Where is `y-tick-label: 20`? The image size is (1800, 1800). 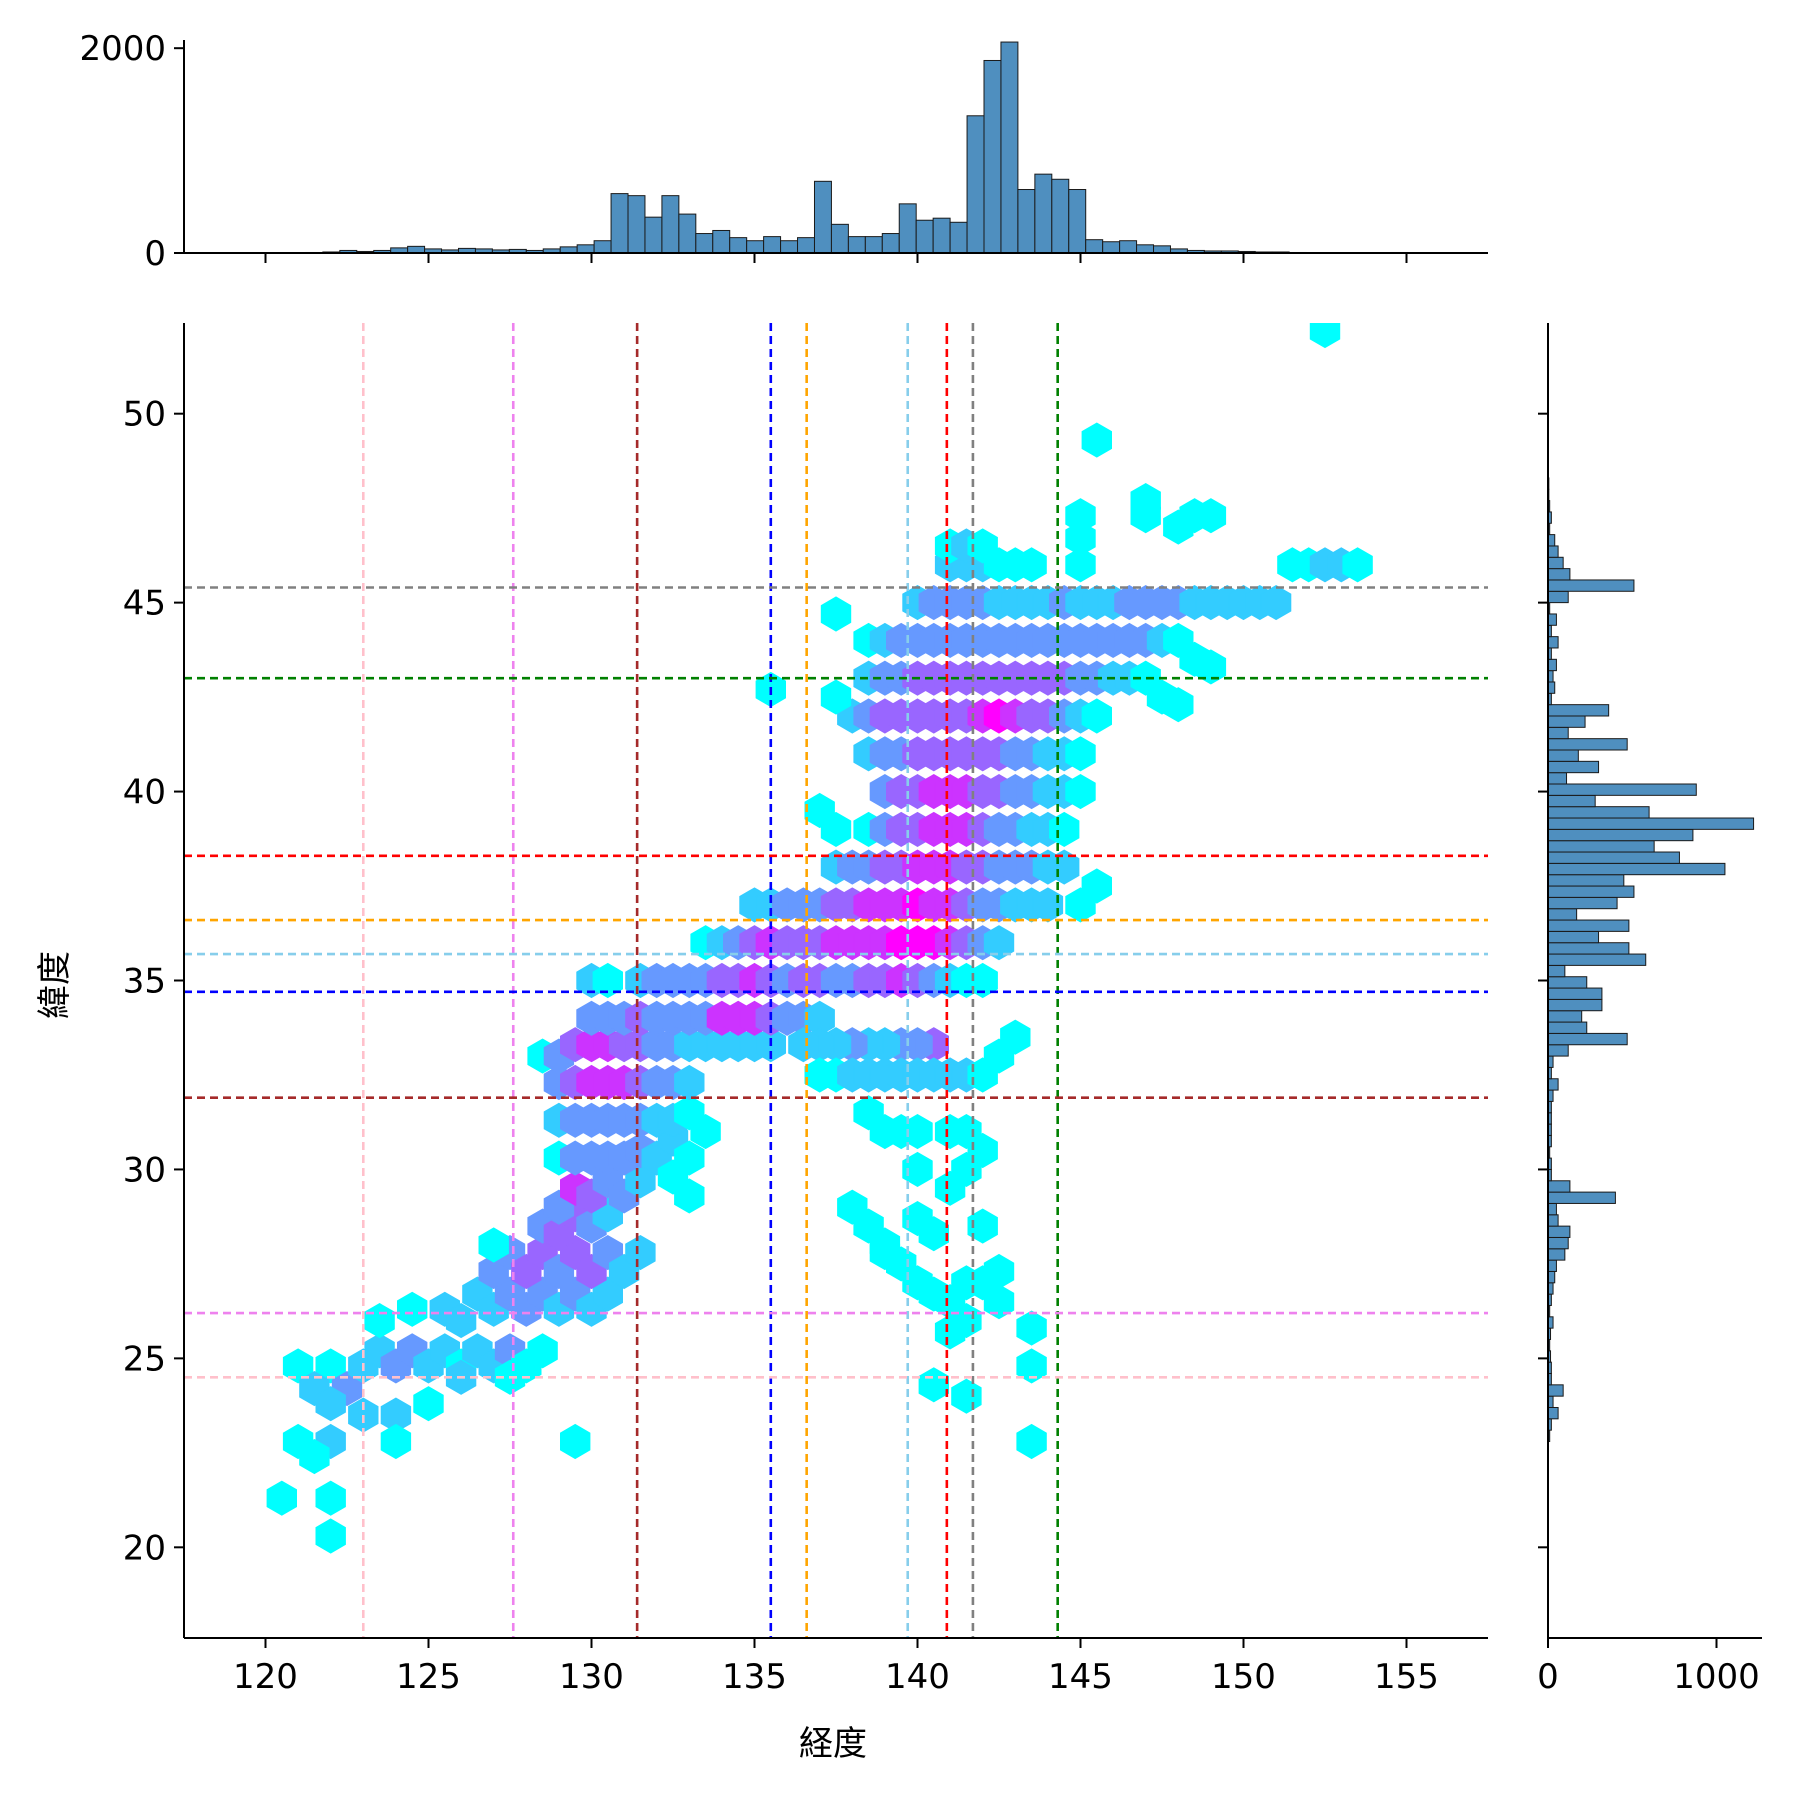 y-tick-label: 20 is located at coordinates (144, 1548).